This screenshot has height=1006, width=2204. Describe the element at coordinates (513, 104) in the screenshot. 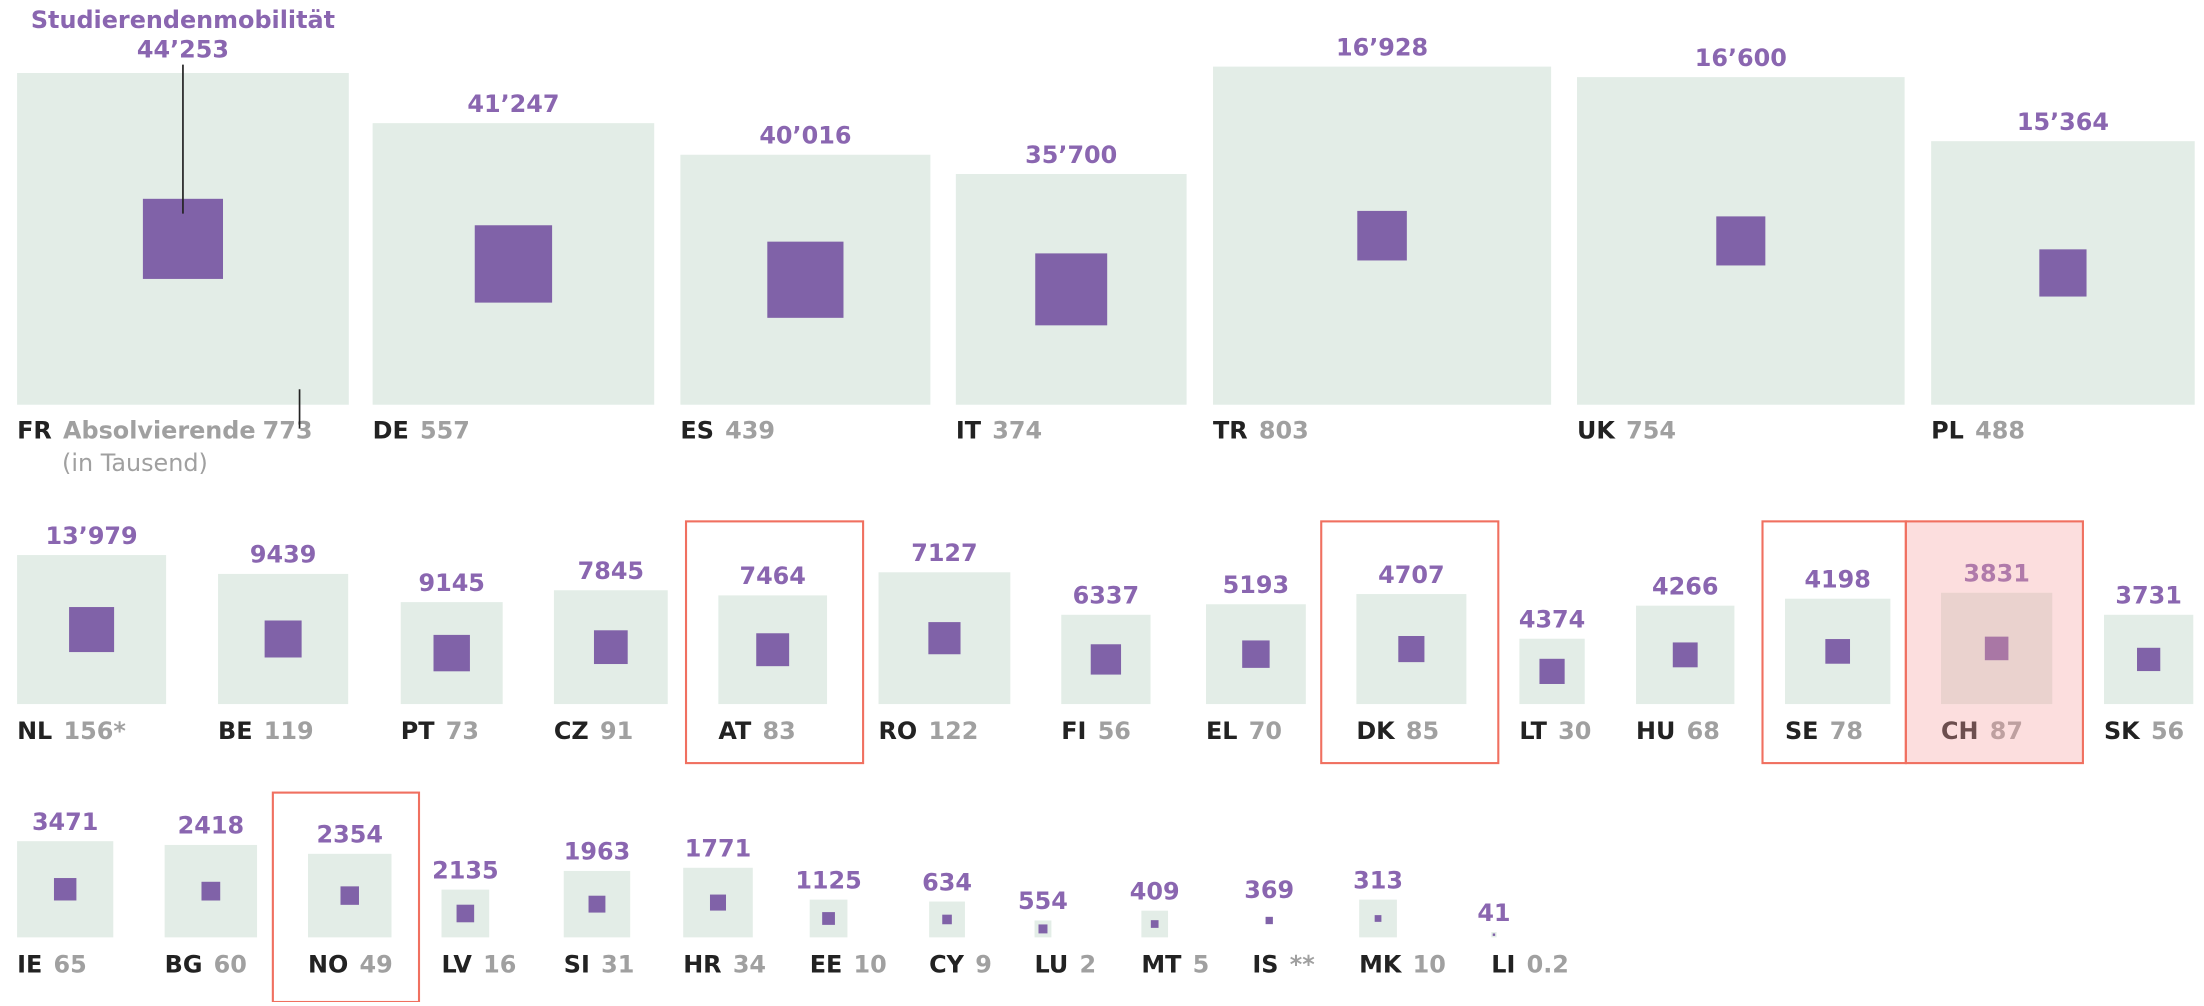

I see `mobility-label: 41’247` at that location.